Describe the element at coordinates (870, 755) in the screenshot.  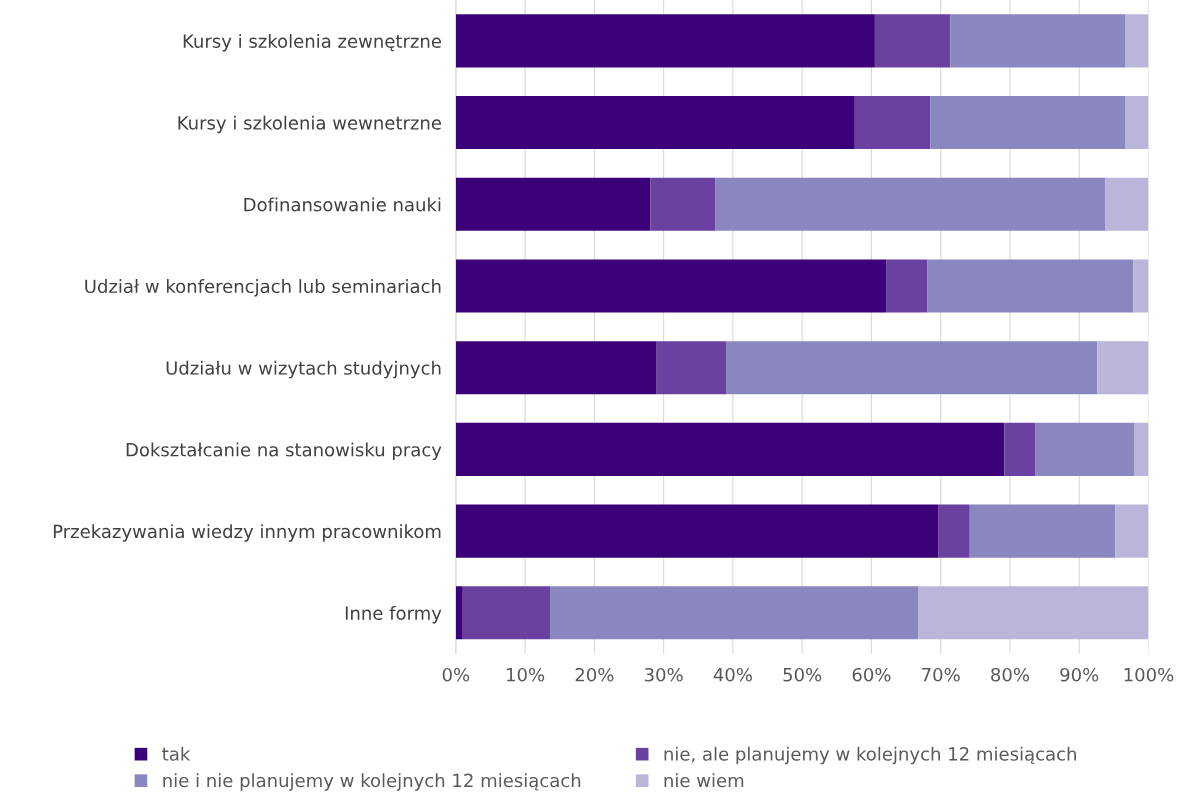
I see `legend-label: nie, ale planujemy w kolejnych 12 miesiącach` at that location.